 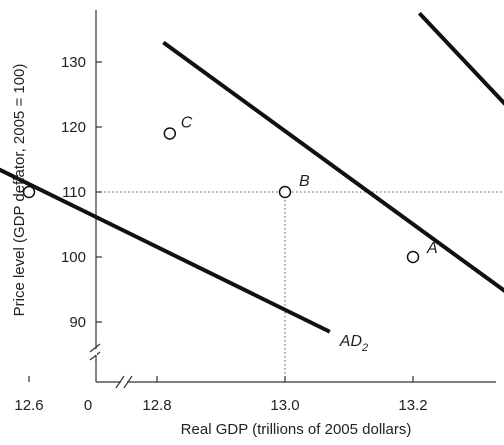 I want to click on point-b, so click(x=285, y=192).